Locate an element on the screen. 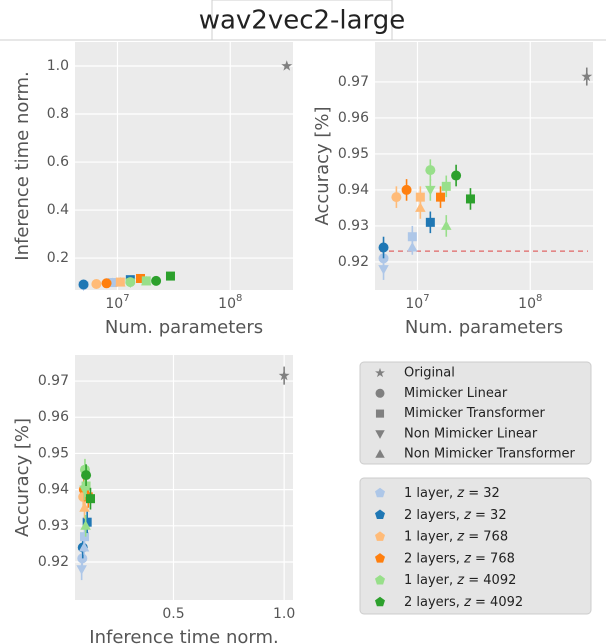 Image resolution: width=606 pixels, height=644 pixels. legend-label: Mimicker Linear is located at coordinates (456, 393).